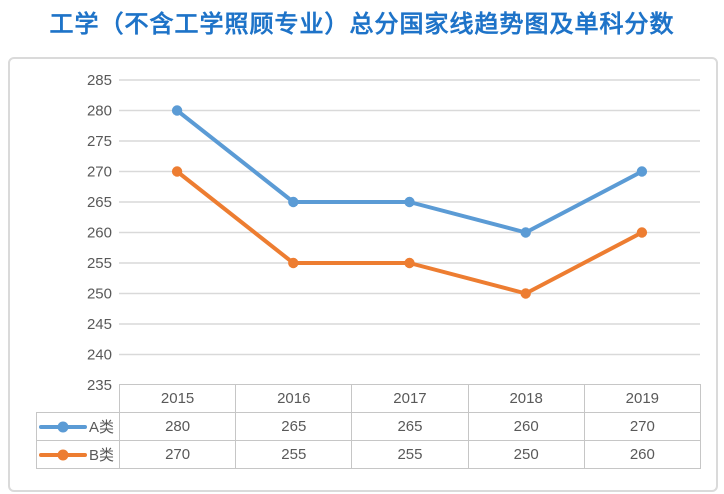 The image size is (724, 494). What do you see at coordinates (99, 355) in the screenshot?
I see `y-axis-tick-label: 240` at bounding box center [99, 355].